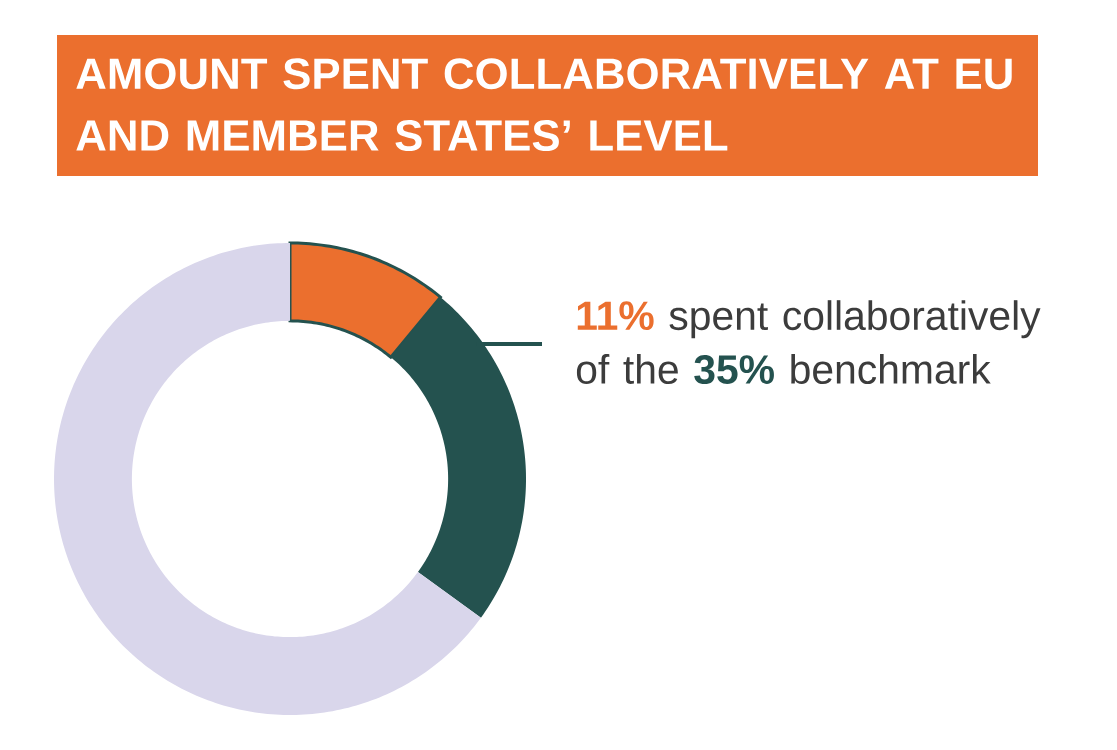 This screenshot has height=750, width=1117. Describe the element at coordinates (544, 104) in the screenshot. I see `chart-title: AMOUNT SPENT COLLABORATIVELY AT EU AND MEMBER STATES’ LEVEL` at that location.